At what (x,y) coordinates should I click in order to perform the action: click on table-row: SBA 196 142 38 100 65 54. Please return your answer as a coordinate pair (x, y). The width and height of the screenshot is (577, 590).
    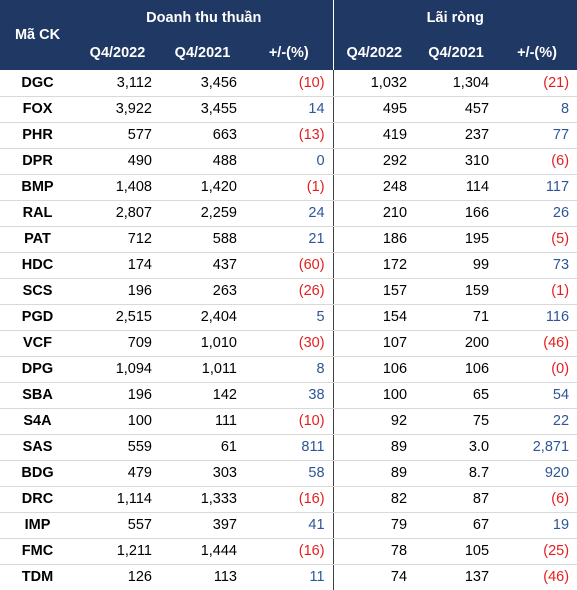
    Looking at the image, I should click on (288, 395).